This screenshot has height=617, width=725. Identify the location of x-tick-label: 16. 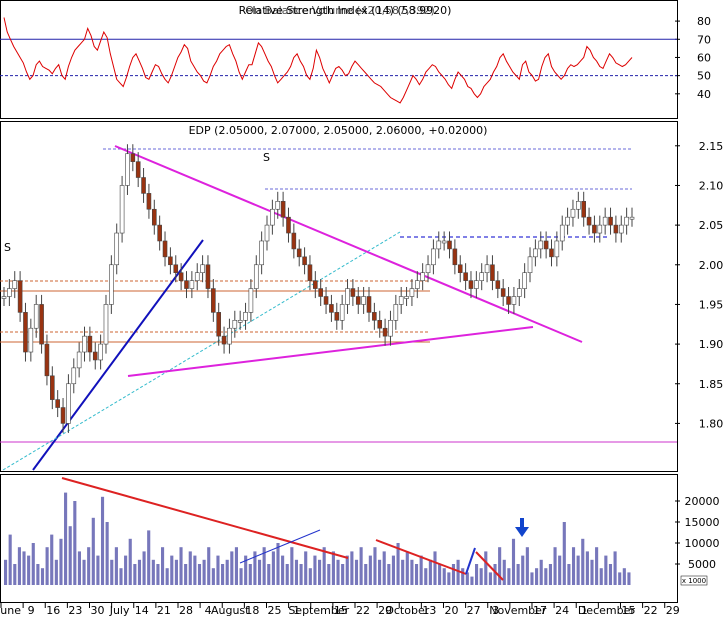
(53, 610).